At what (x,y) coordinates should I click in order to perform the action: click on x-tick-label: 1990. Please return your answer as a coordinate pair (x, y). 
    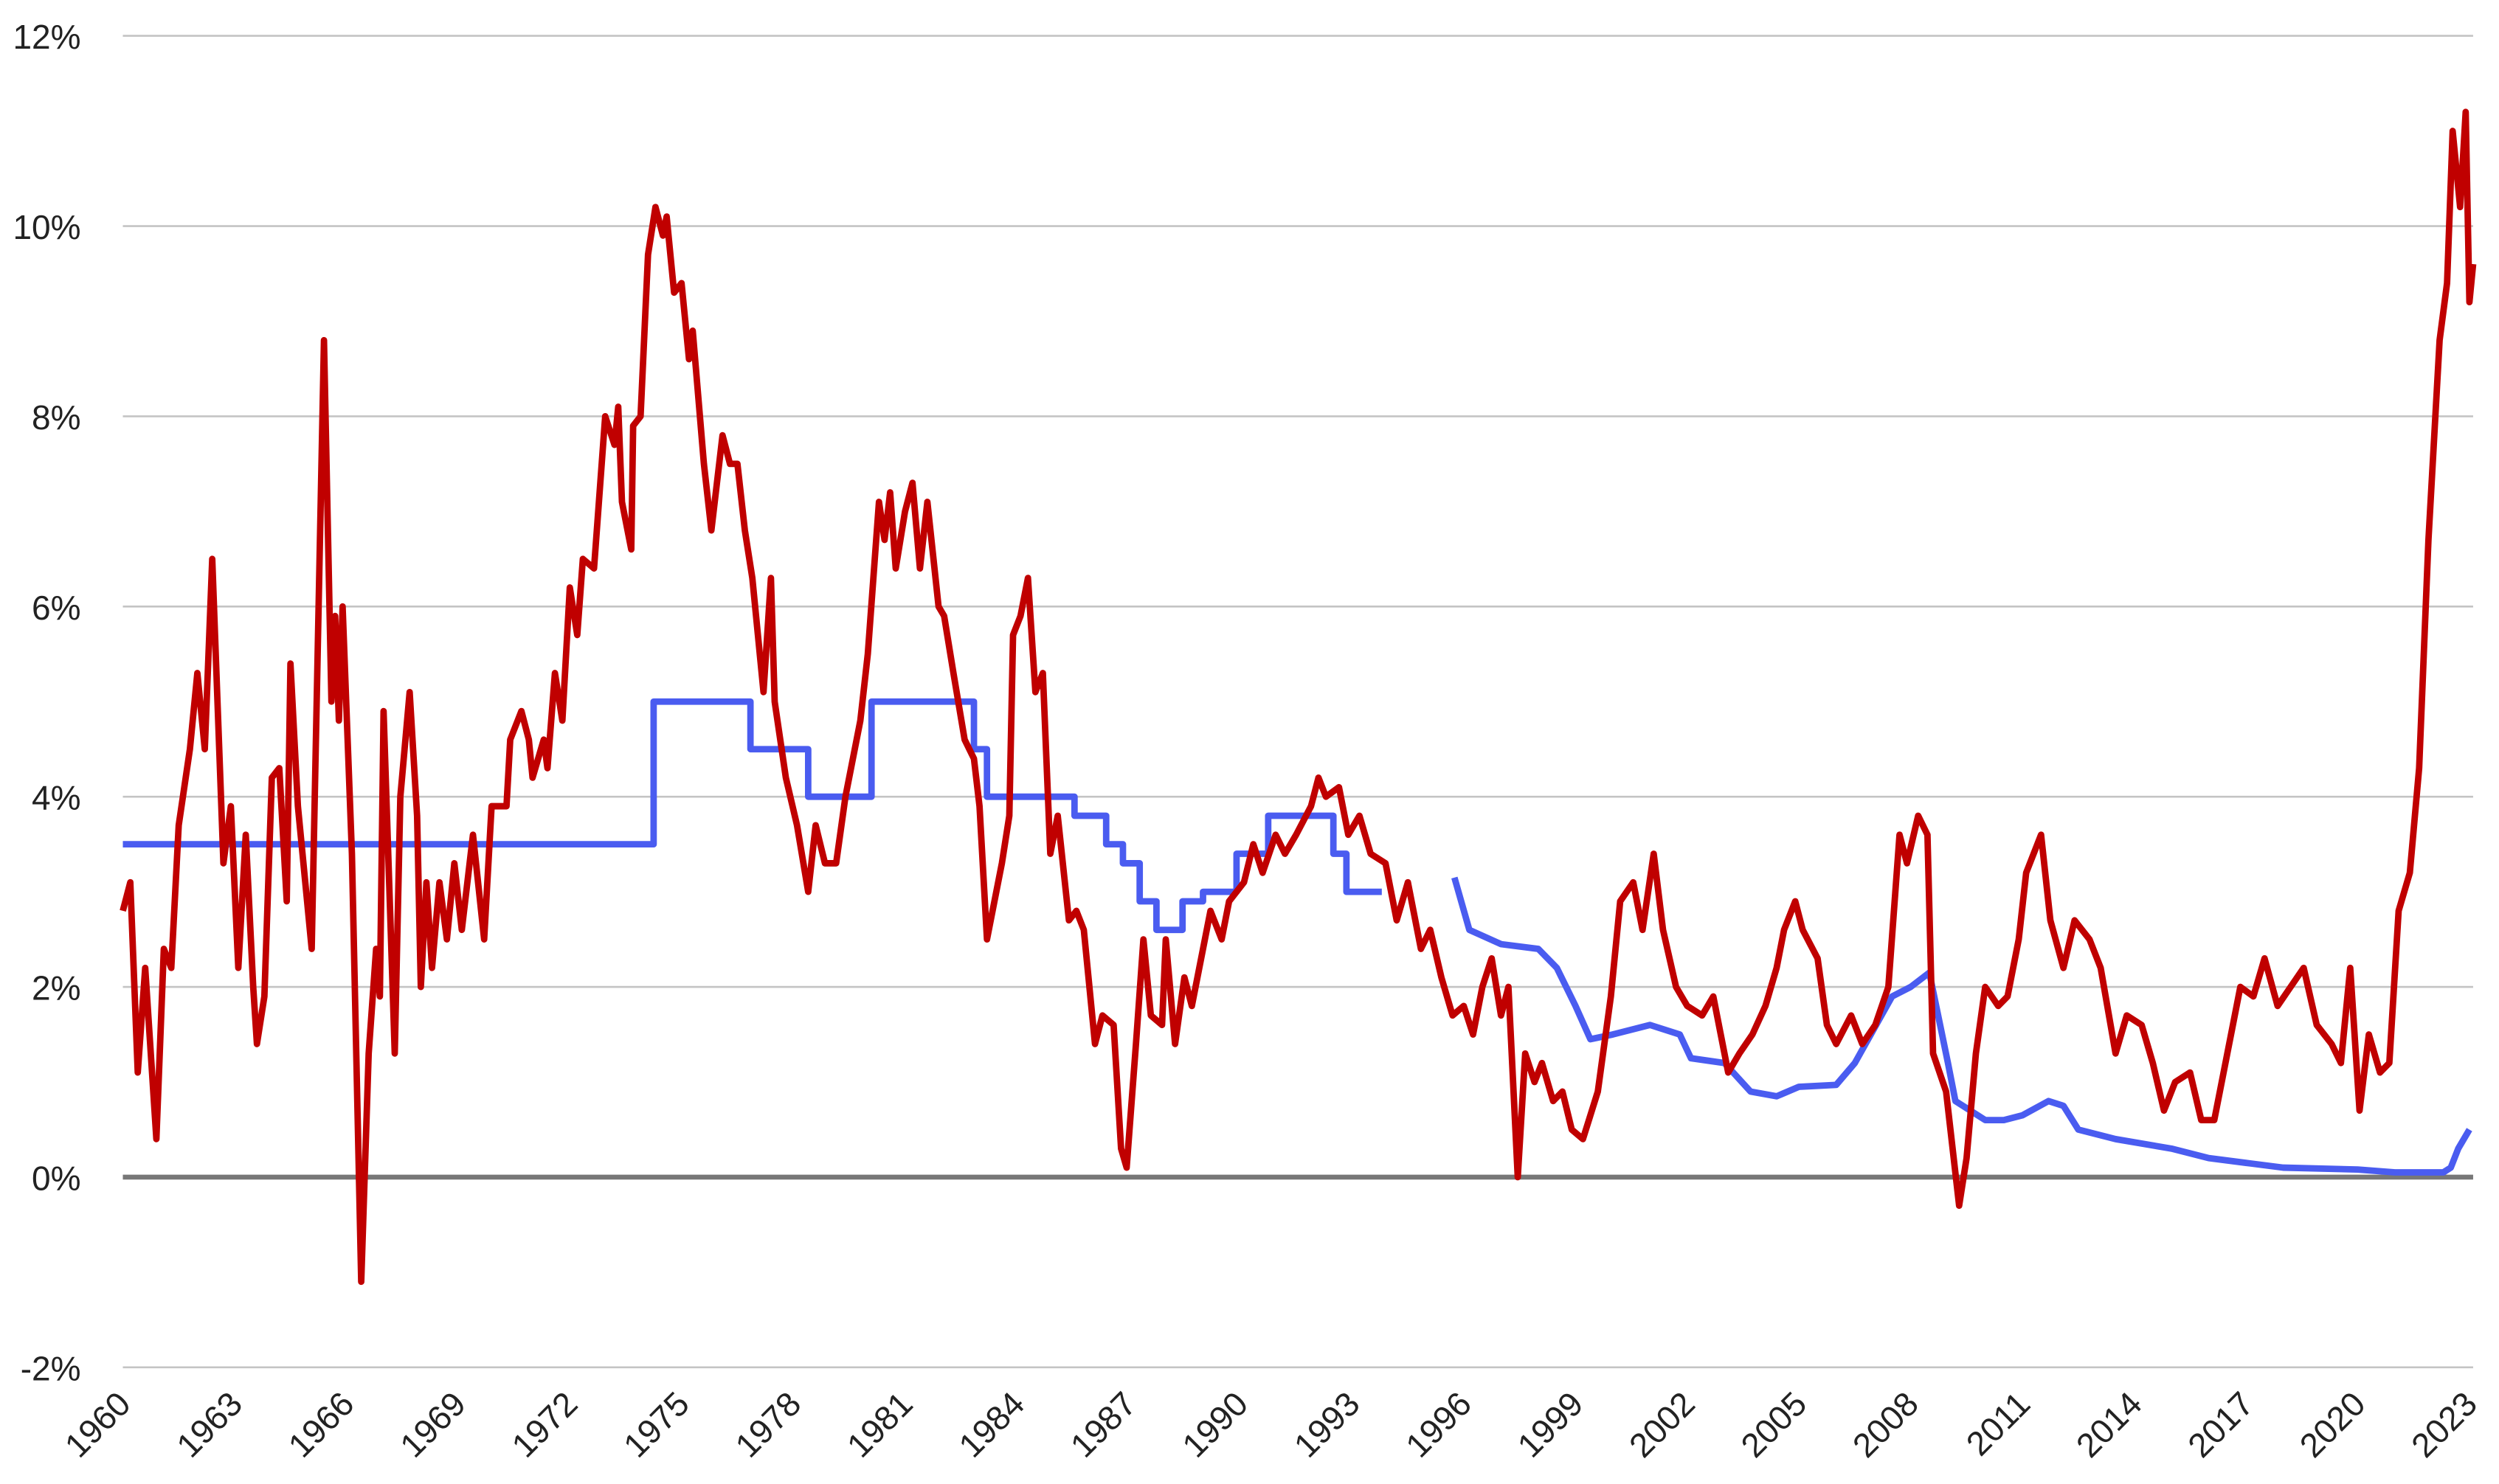
    Looking at the image, I should click on (1215, 1424).